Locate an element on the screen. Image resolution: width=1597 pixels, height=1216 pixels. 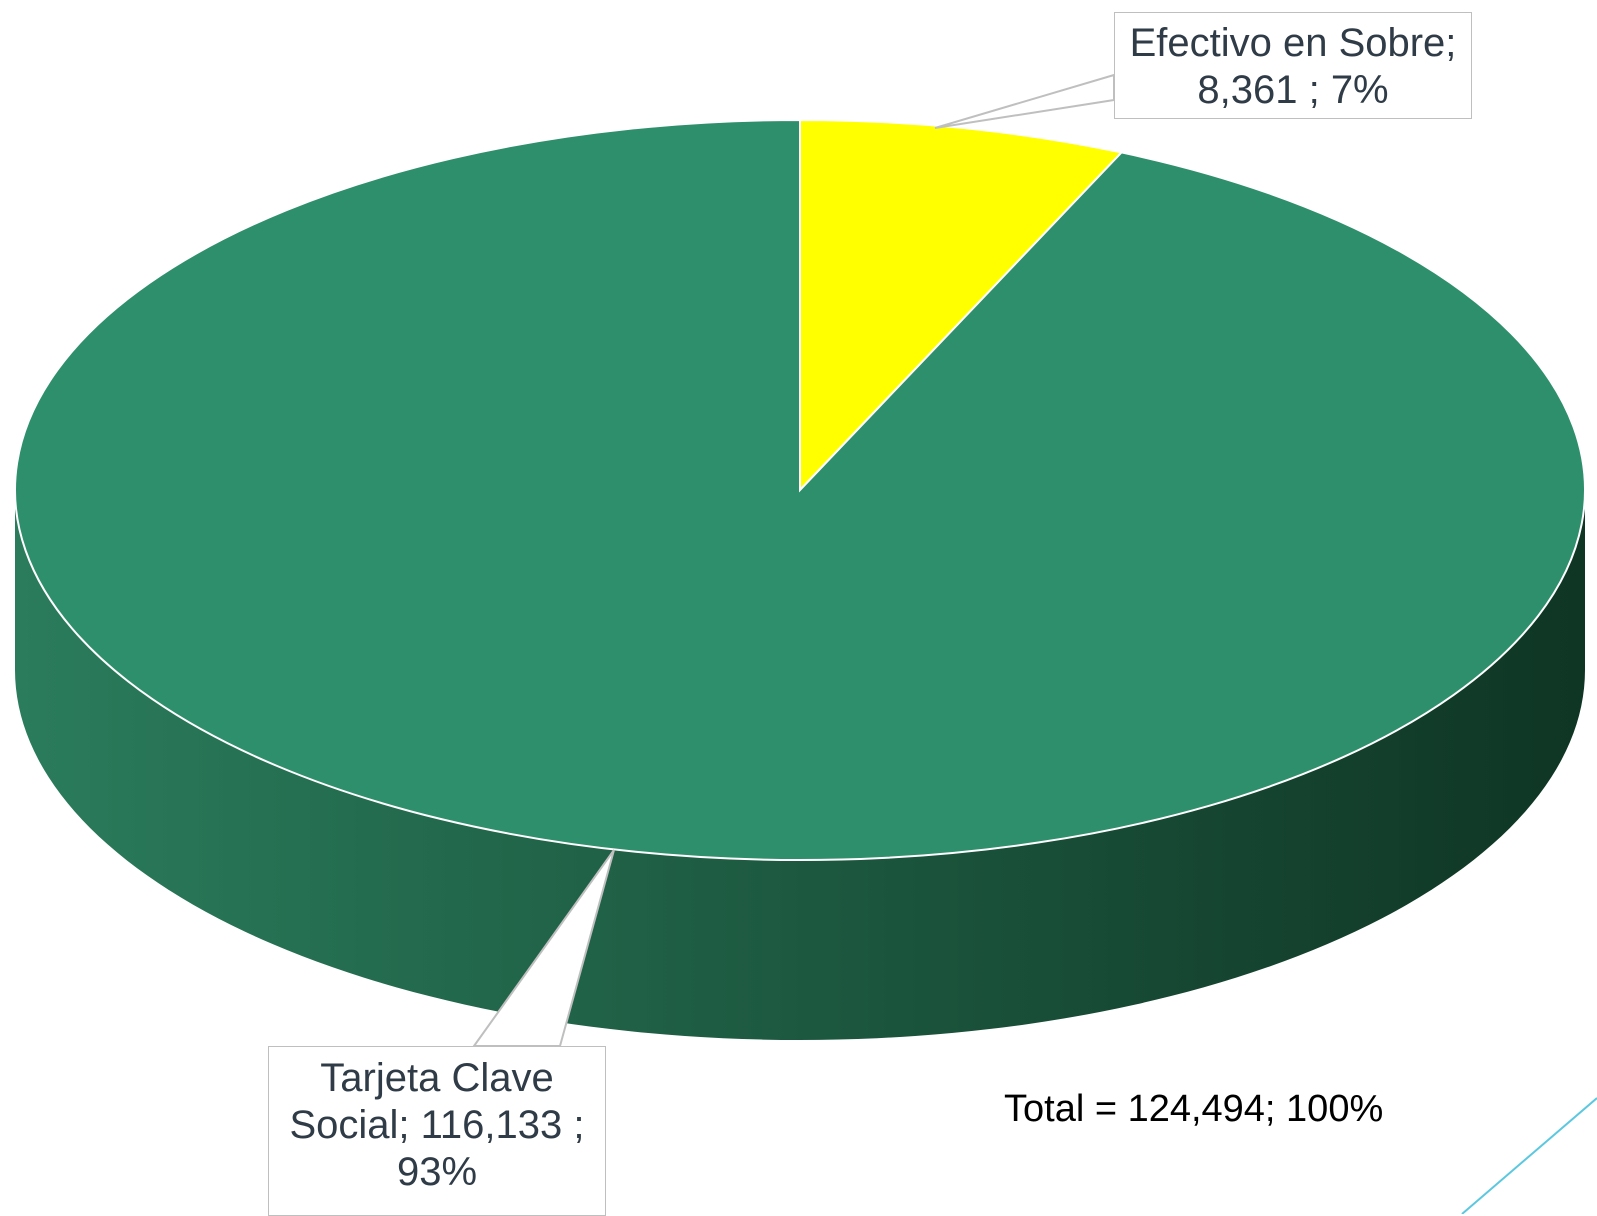
callout-efectivo-line-2: 8,361 ; 7% is located at coordinates (1293, 90).